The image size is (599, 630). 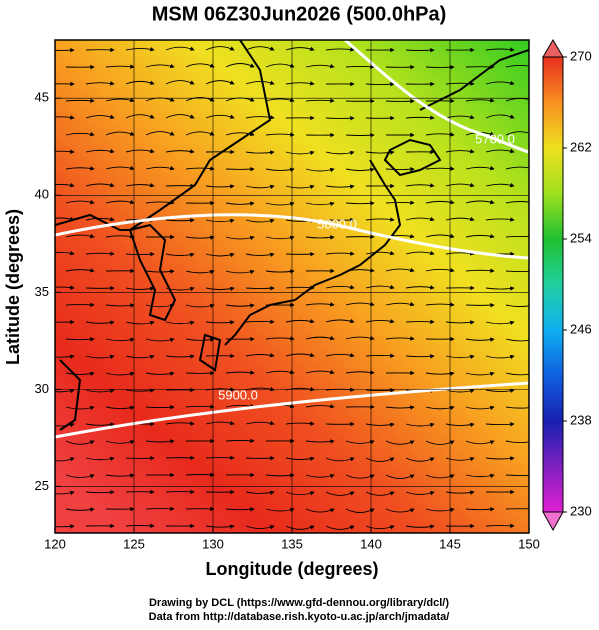 What do you see at coordinates (553, 521) in the screenshot?
I see `colorbar-extend-bottom` at bounding box center [553, 521].